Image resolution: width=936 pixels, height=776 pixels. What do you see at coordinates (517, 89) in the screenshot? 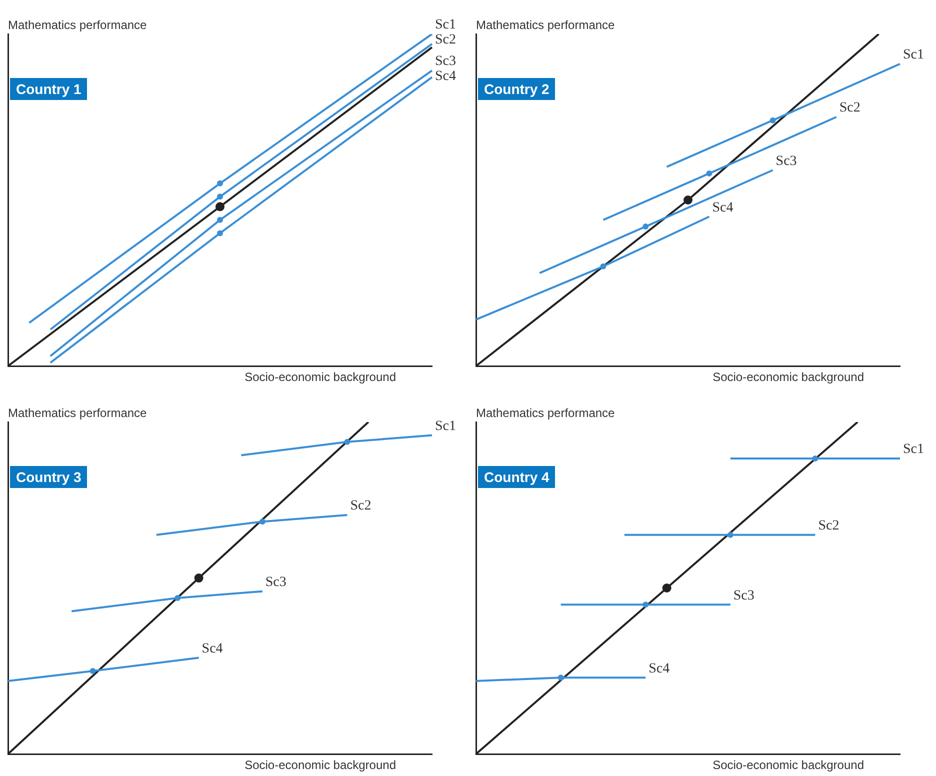
I see `text: Country 2` at bounding box center [517, 89].